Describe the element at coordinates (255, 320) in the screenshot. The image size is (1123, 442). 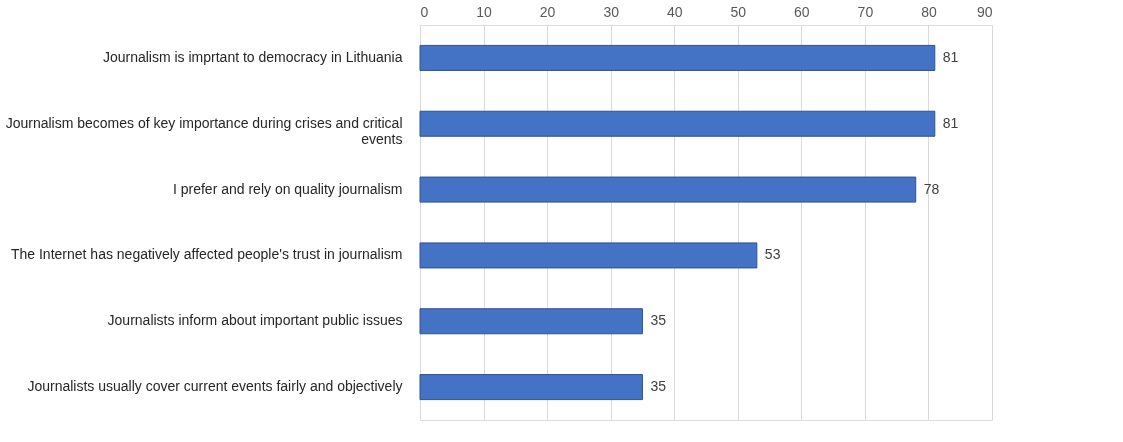
I see `y-tick-label: Journalists inform about important public issues` at that location.